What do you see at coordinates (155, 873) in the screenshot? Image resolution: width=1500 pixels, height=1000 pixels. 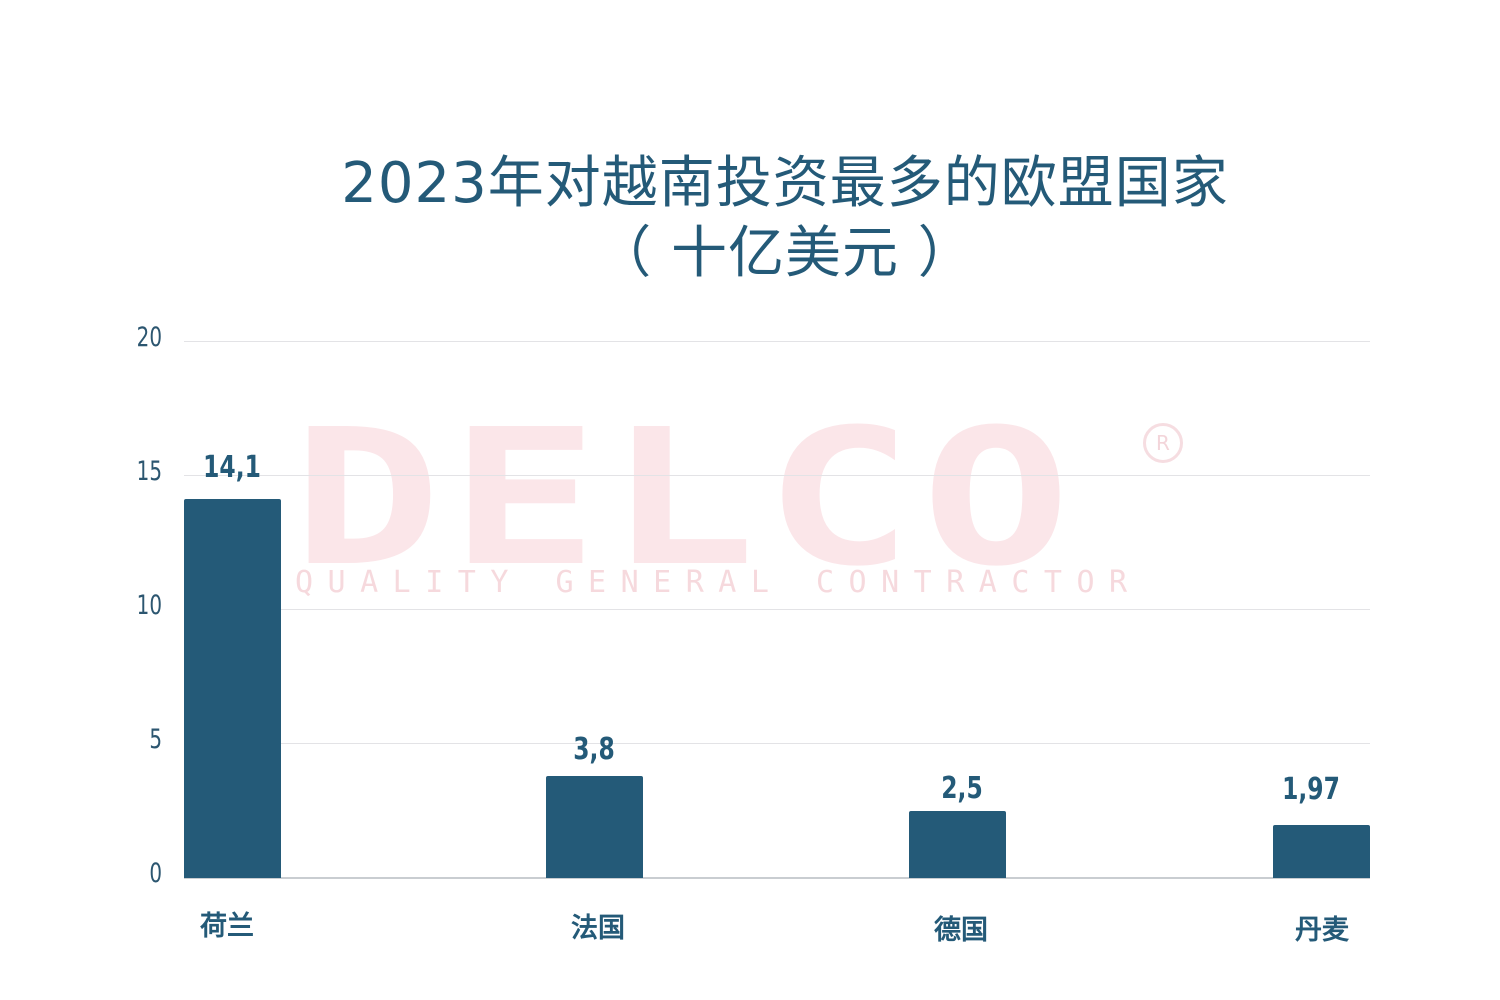 I see `y-tick-0: 0` at bounding box center [155, 873].